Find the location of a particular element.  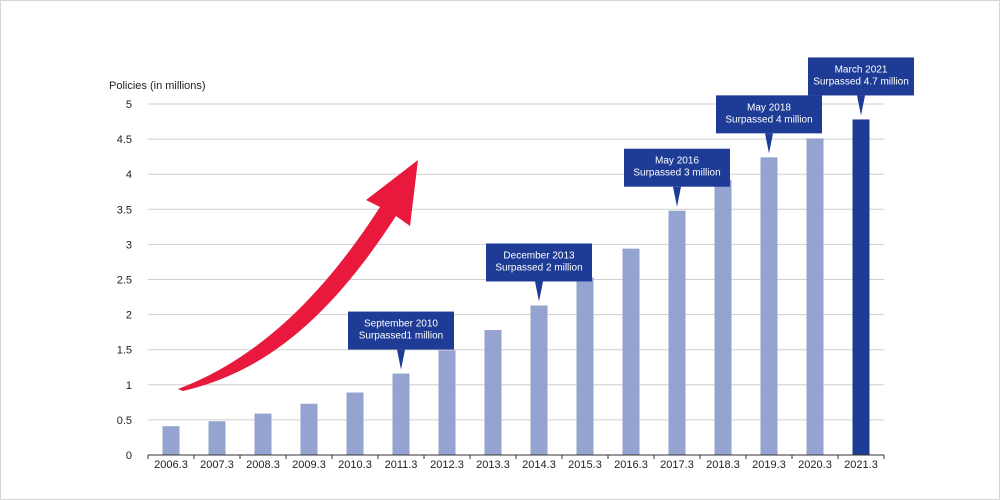

x-tick-label: 2016.3 is located at coordinates (631, 465).